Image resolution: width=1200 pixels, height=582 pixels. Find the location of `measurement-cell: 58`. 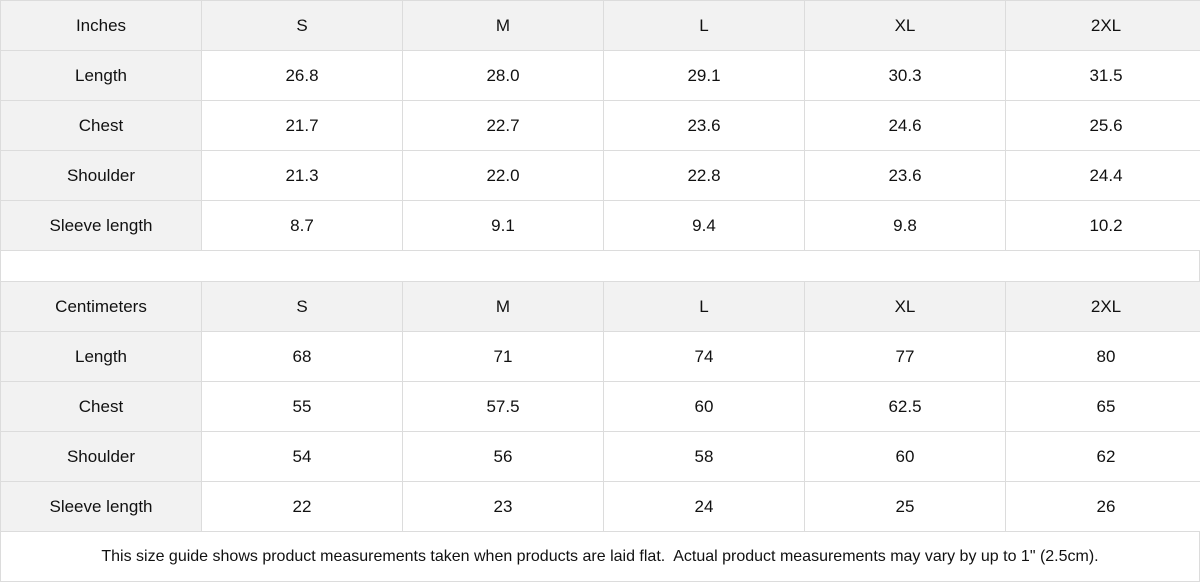

measurement-cell: 58 is located at coordinates (704, 457).